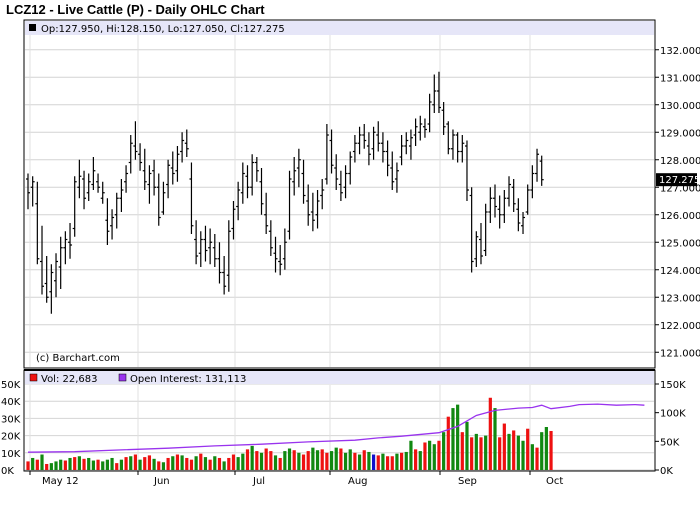  I want to click on price-tick-label: 131.000, so click(680, 78).